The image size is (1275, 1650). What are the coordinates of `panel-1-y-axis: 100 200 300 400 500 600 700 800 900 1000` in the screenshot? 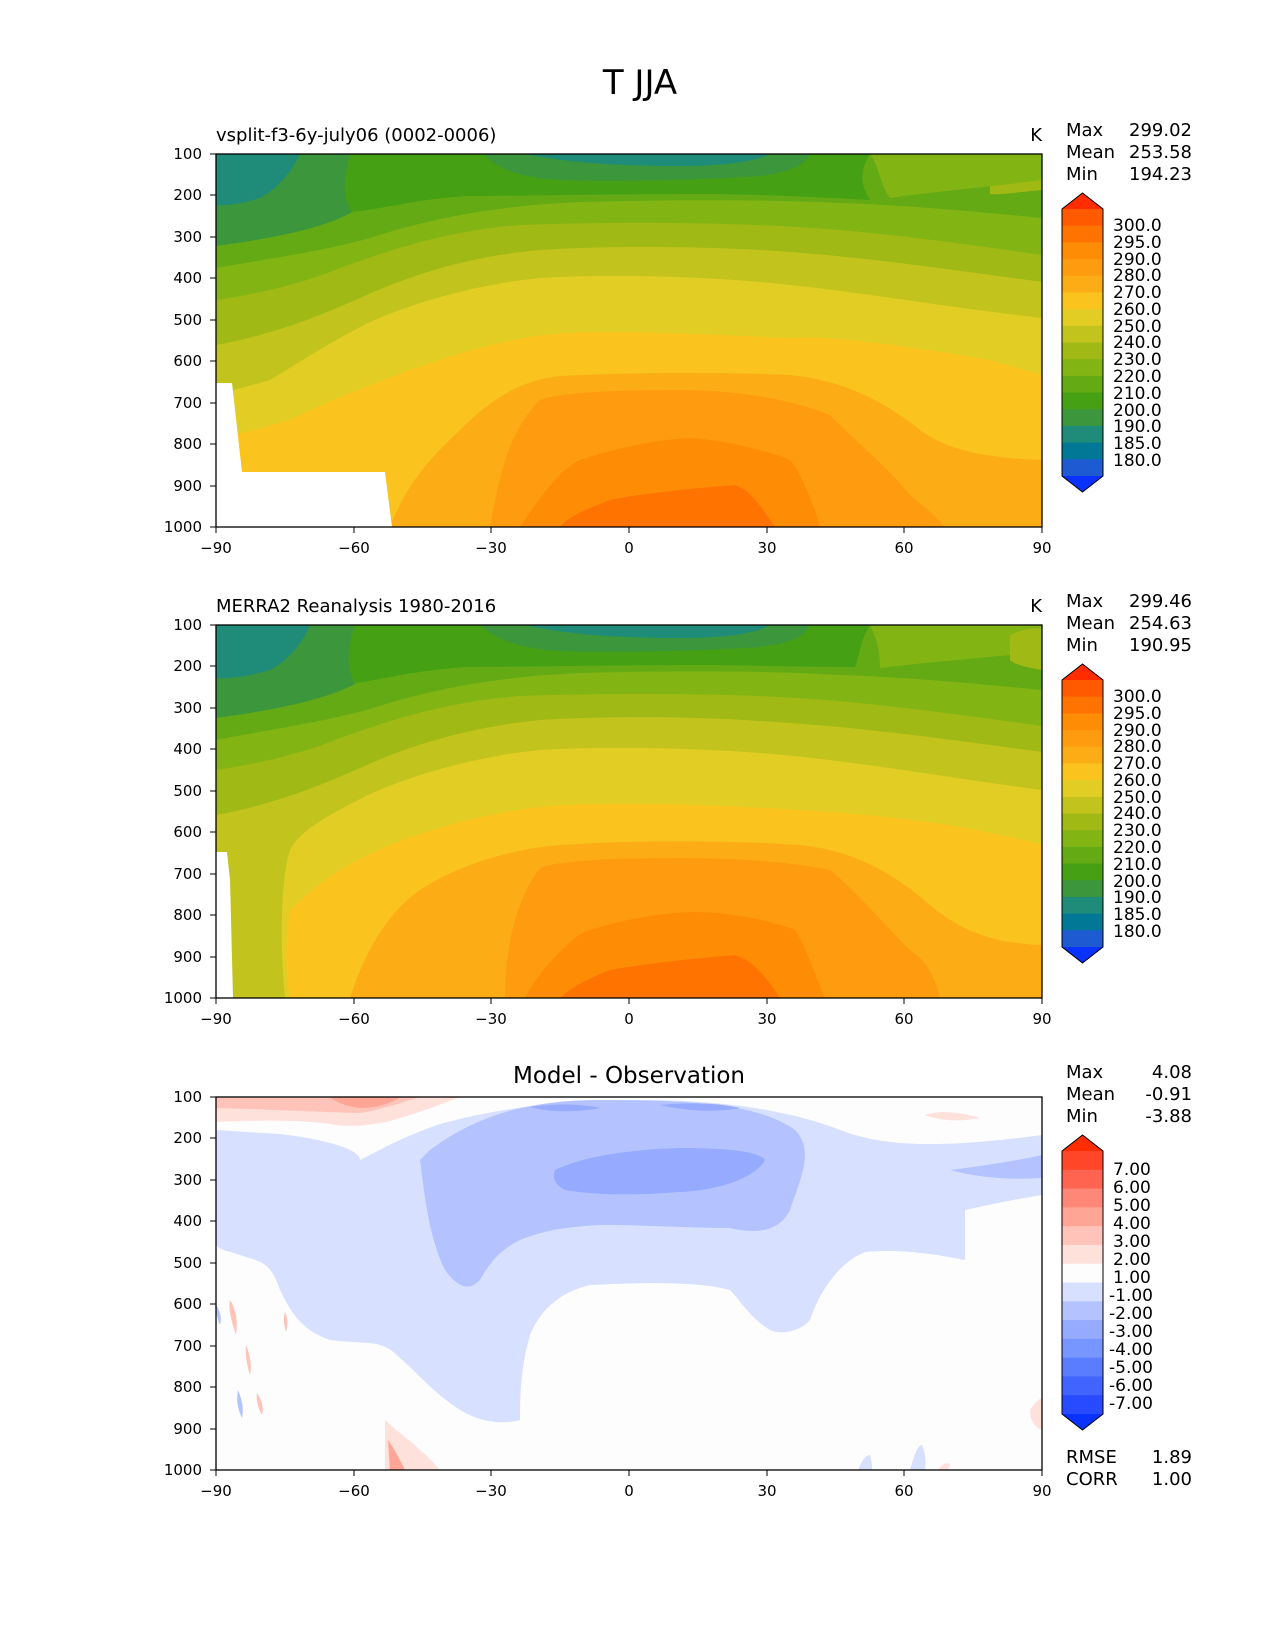 It's located at (190, 340).